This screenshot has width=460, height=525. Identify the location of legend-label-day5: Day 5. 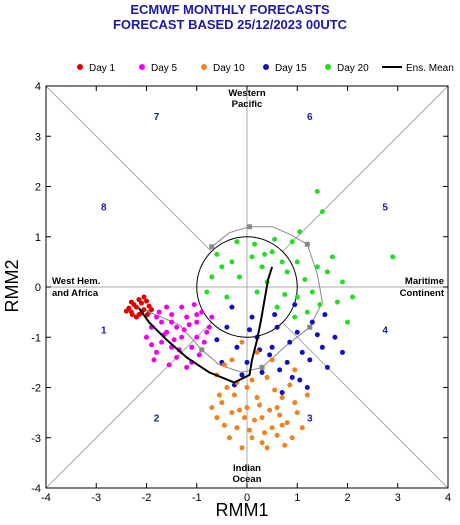
(164, 68).